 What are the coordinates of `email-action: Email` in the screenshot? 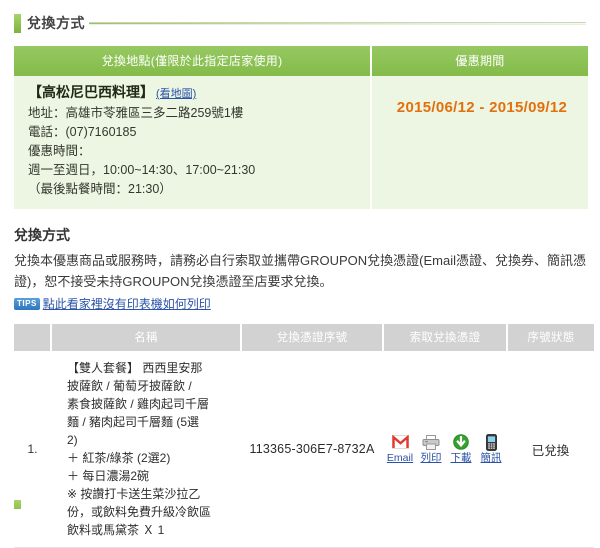 It's located at (400, 449).